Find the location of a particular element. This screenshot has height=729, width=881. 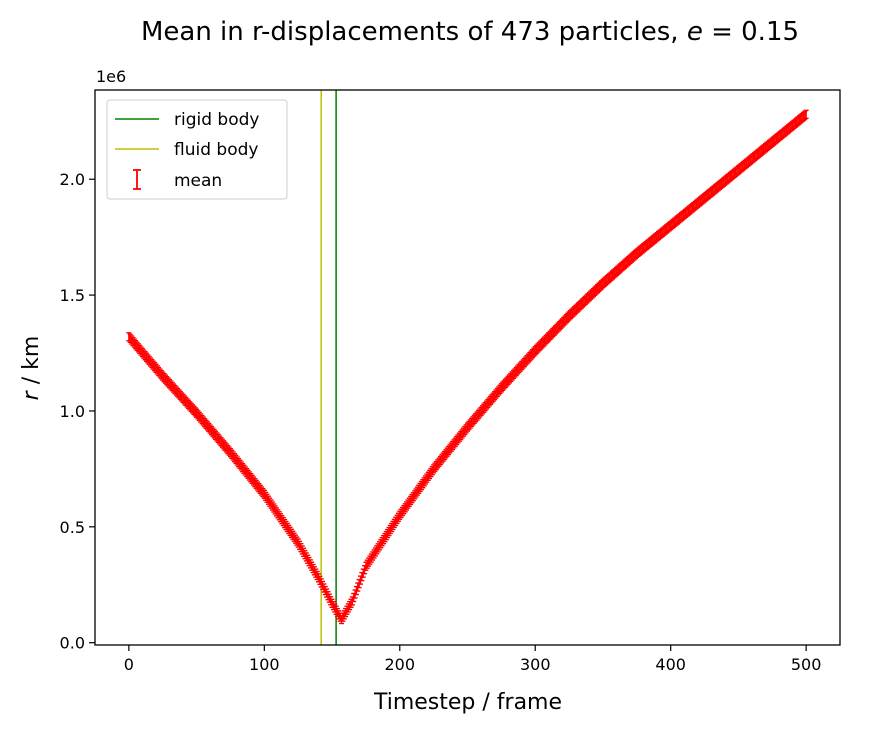

x-tick-label: 100 is located at coordinates (264, 664).